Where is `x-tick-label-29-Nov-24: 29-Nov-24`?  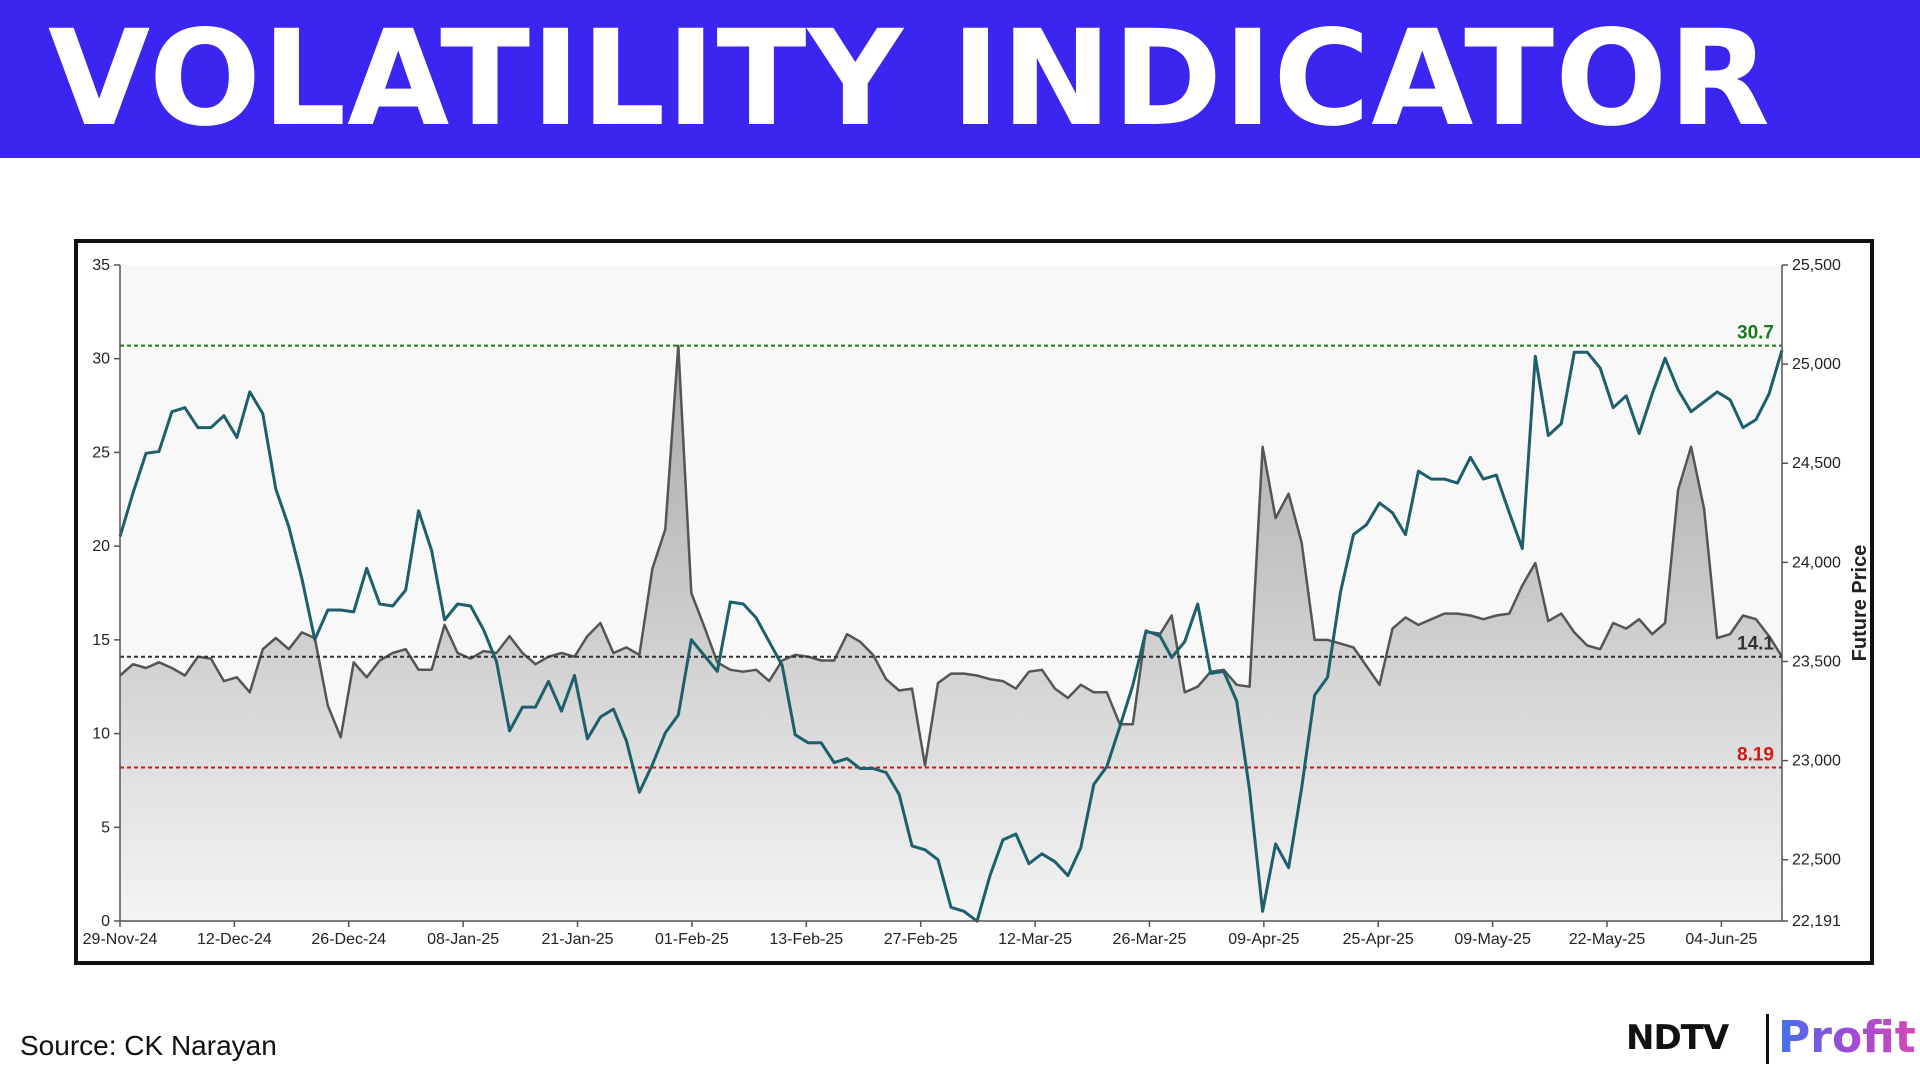 x-tick-label-29-Nov-24: 29-Nov-24 is located at coordinates (120, 939).